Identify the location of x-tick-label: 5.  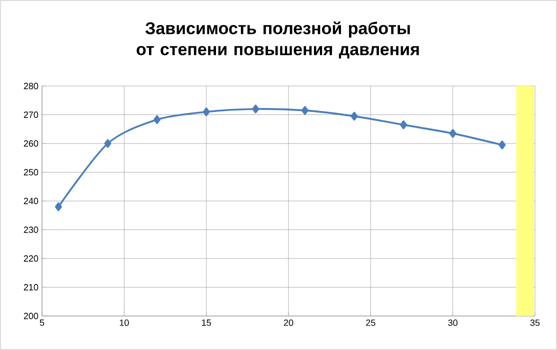
(42, 323).